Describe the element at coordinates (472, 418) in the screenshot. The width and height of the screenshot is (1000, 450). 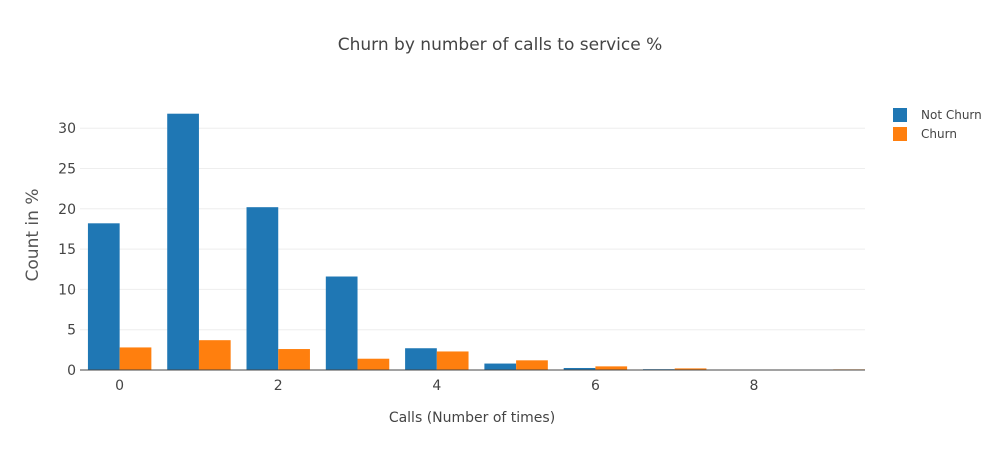
I see `x-axis-title: Calls (Number of times)` at that location.